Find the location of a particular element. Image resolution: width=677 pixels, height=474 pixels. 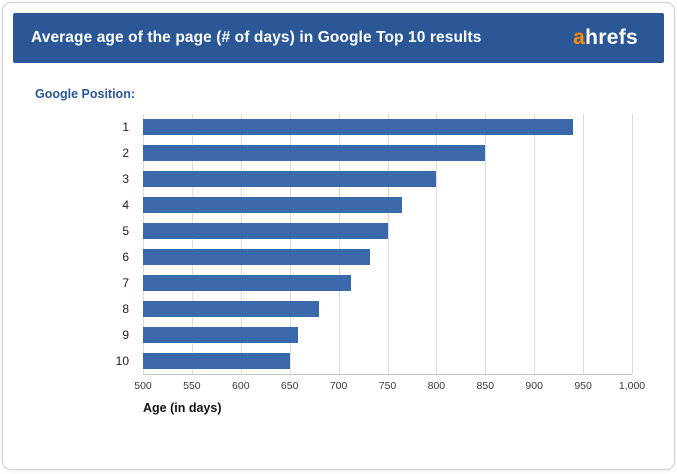

ahrefs-logo: ahrefs is located at coordinates (605, 38).